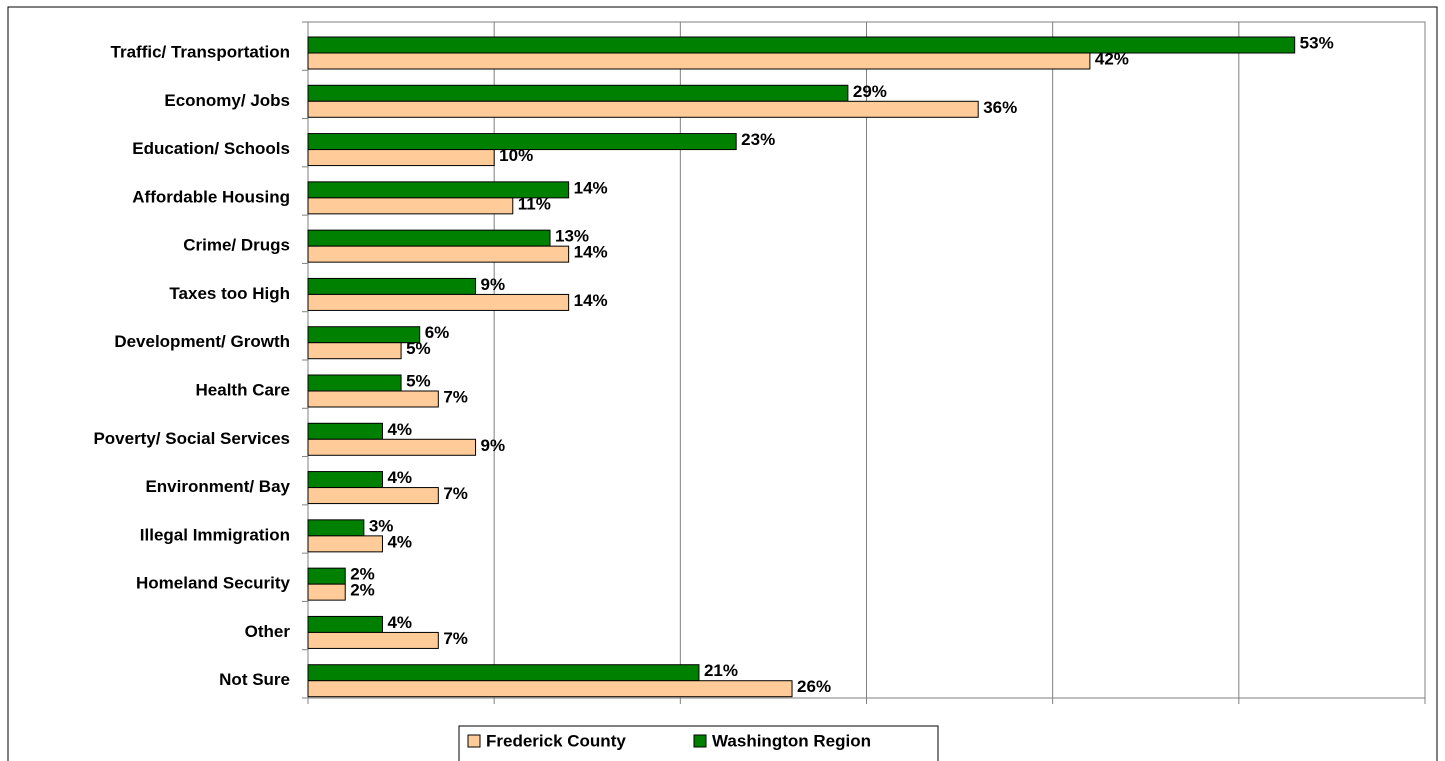  I want to click on value-label: 21%, so click(721, 670).